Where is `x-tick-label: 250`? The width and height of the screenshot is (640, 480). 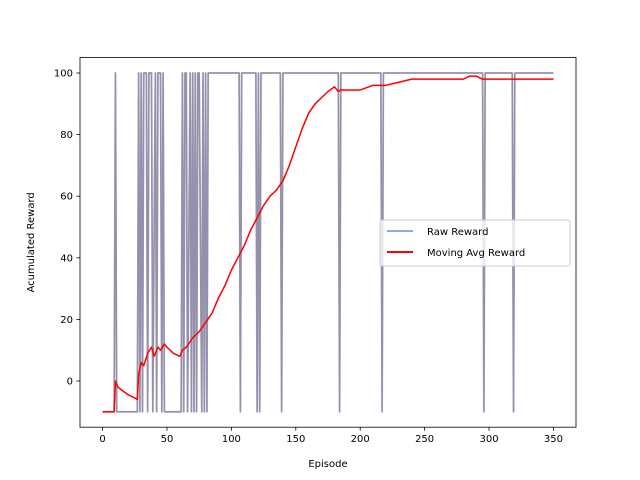 x-tick-label: 250 is located at coordinates (424, 439).